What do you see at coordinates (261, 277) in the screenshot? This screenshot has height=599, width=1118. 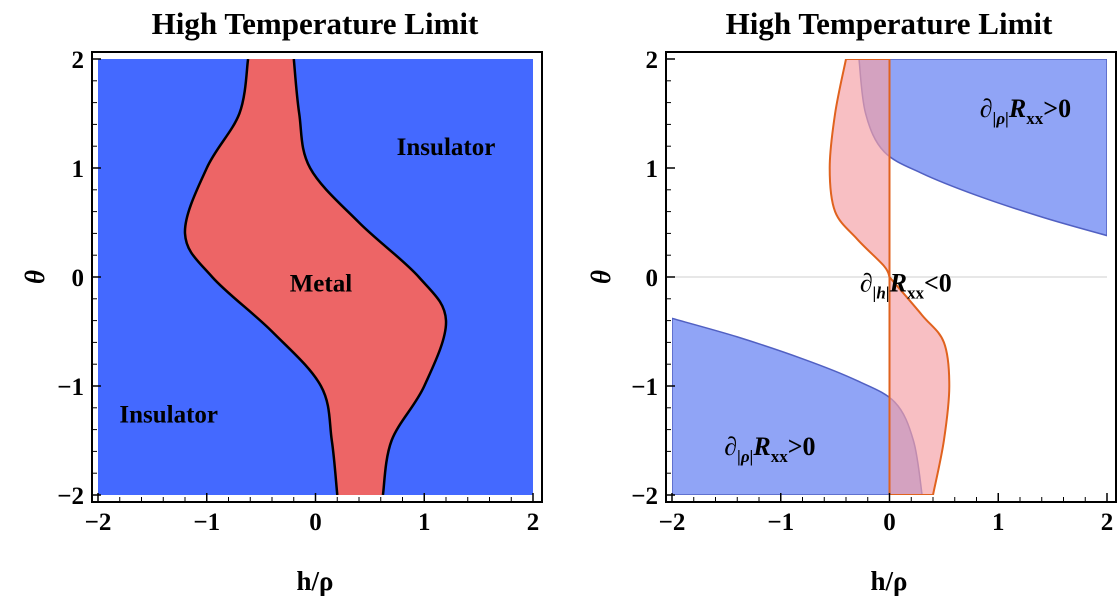 I see `metal-left-boundary` at bounding box center [261, 277].